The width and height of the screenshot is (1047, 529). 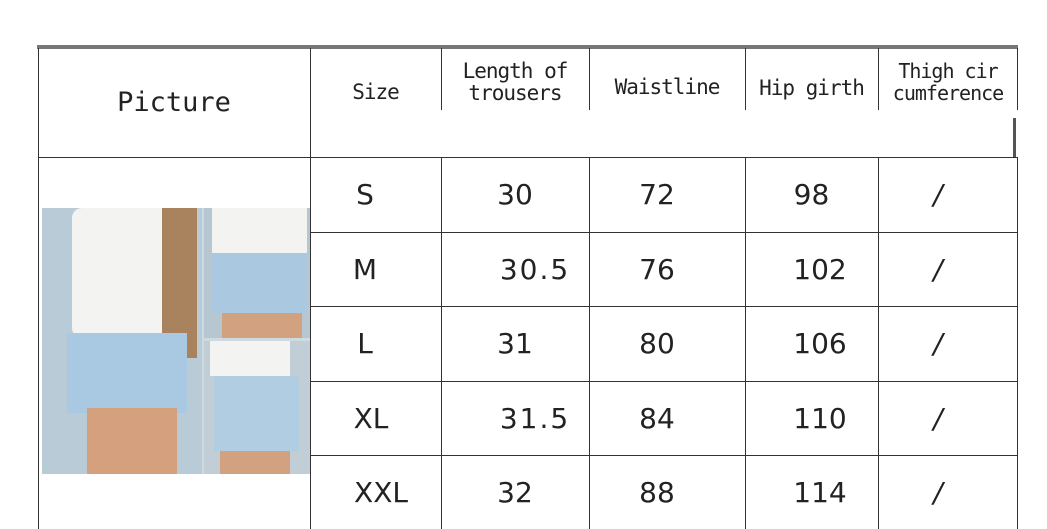 What do you see at coordinates (948, 82) in the screenshot?
I see `header-thigh: Thigh cir cumference` at bounding box center [948, 82].